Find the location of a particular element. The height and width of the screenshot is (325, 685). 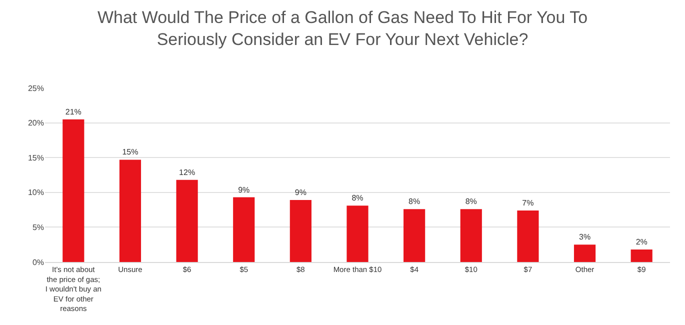

data-label: 15% is located at coordinates (130, 152).